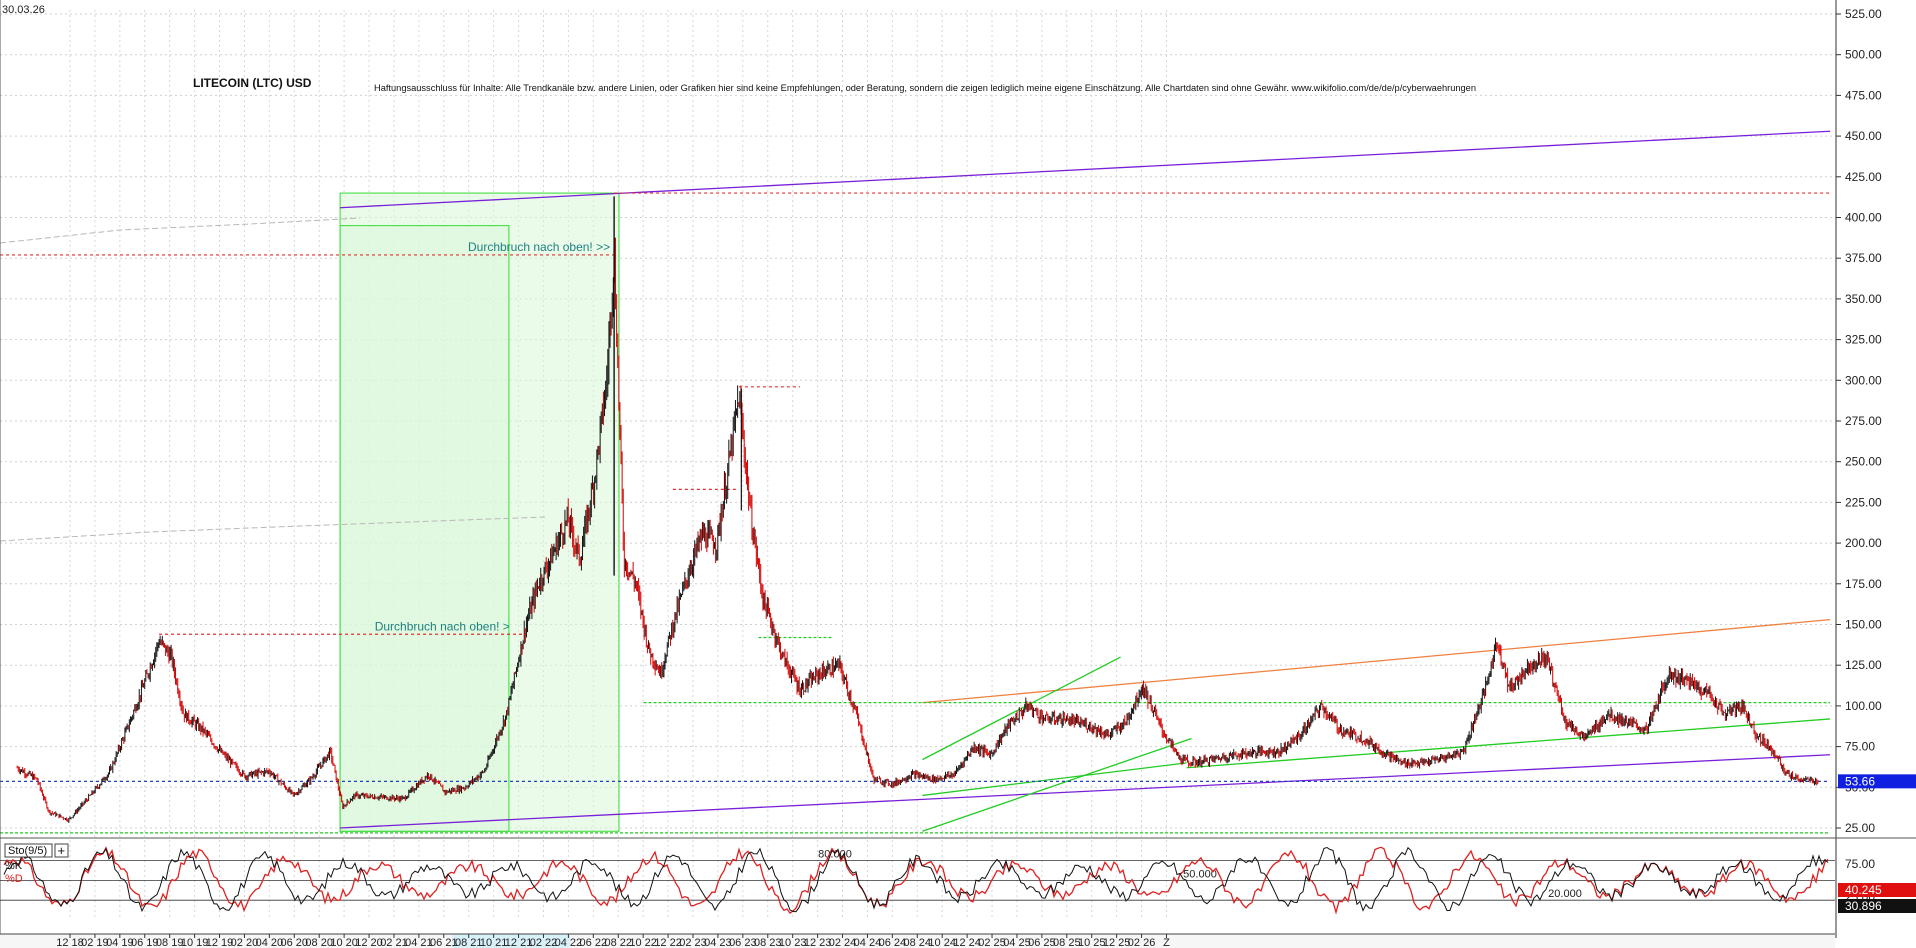 The width and height of the screenshot is (1916, 948). What do you see at coordinates (120, 942) in the screenshot?
I see `x-tick-label: 04 19` at bounding box center [120, 942].